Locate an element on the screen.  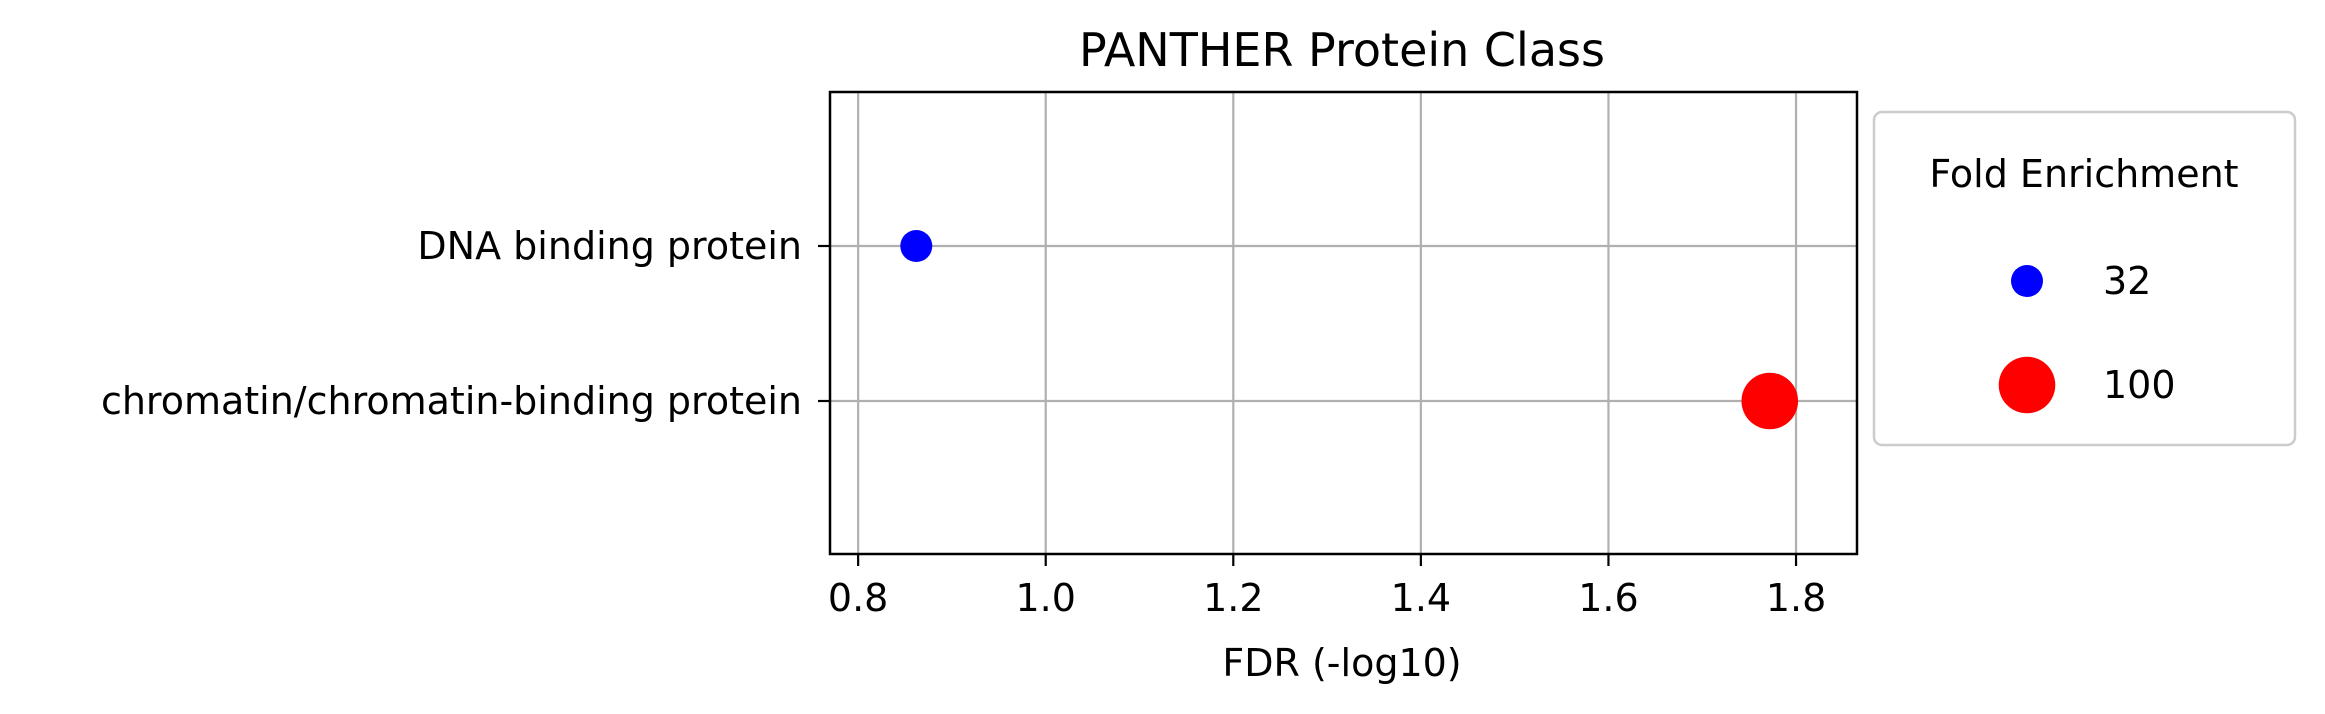
x-tick-label: 1.2 is located at coordinates (1233, 598).